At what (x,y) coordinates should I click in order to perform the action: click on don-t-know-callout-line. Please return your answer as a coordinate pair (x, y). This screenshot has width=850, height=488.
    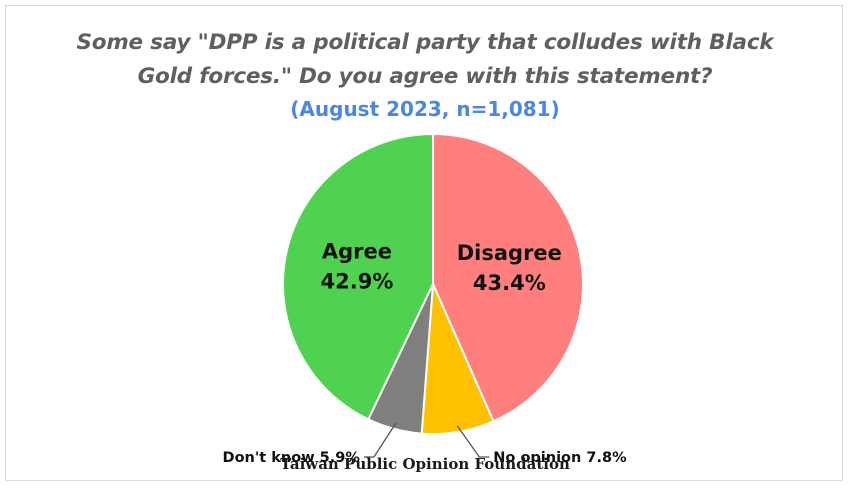
    Looking at the image, I should click on (380, 440).